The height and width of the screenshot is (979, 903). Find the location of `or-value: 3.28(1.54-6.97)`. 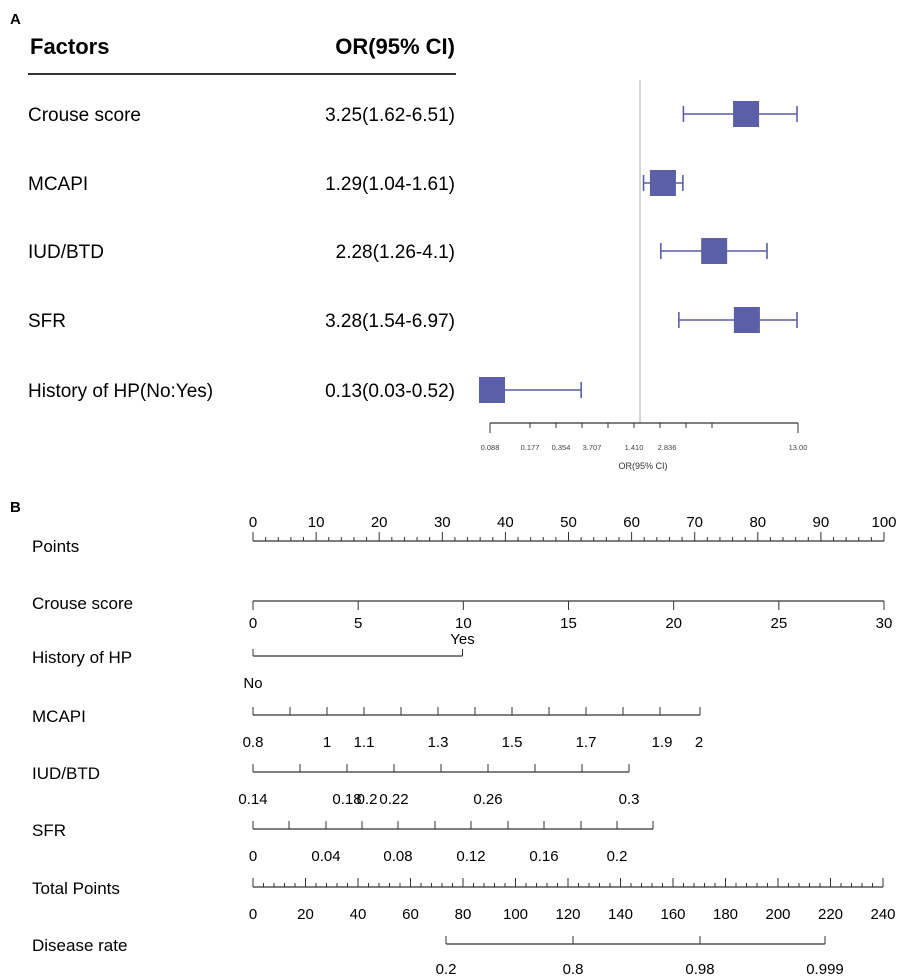

or-value: 3.28(1.54-6.97) is located at coordinates (390, 321).